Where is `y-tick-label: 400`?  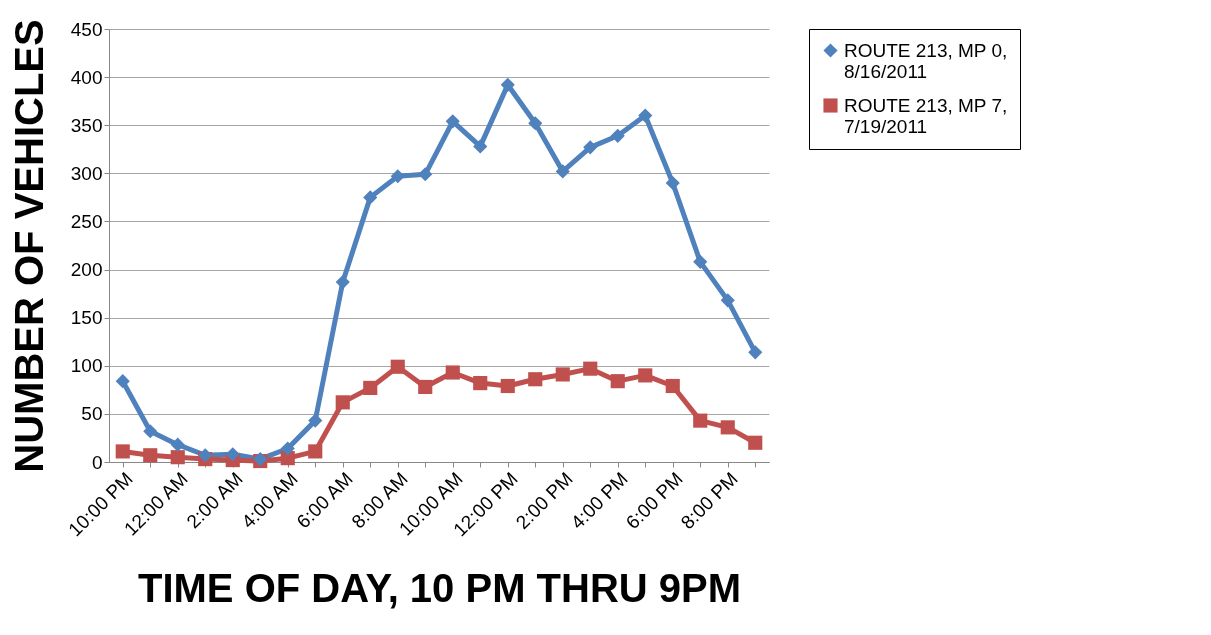
y-tick-label: 400 is located at coordinates (86, 77).